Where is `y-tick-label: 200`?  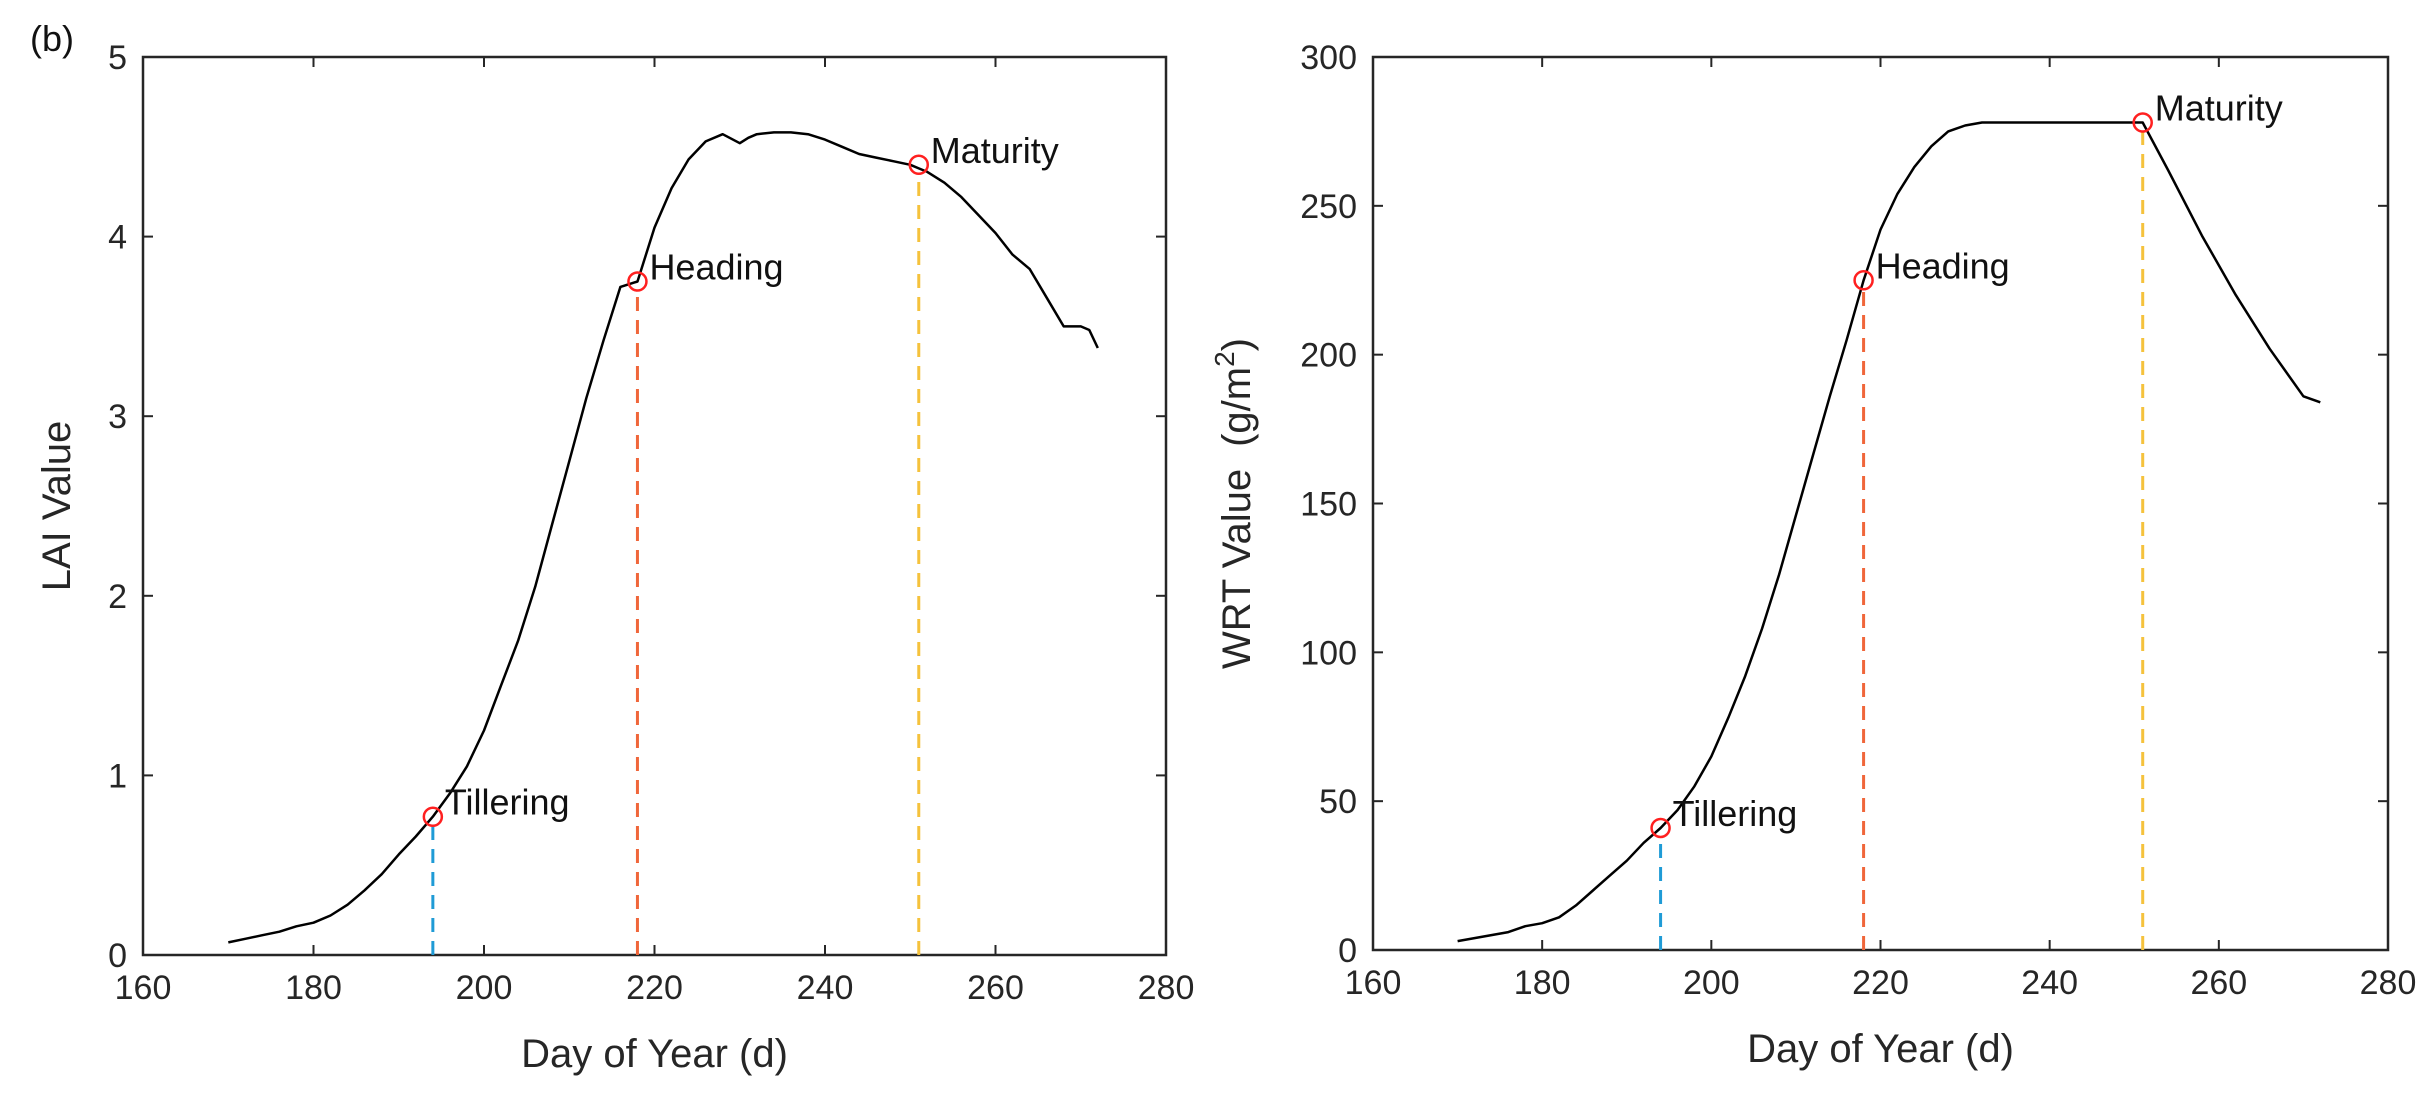
y-tick-label: 200 is located at coordinates (1328, 356).